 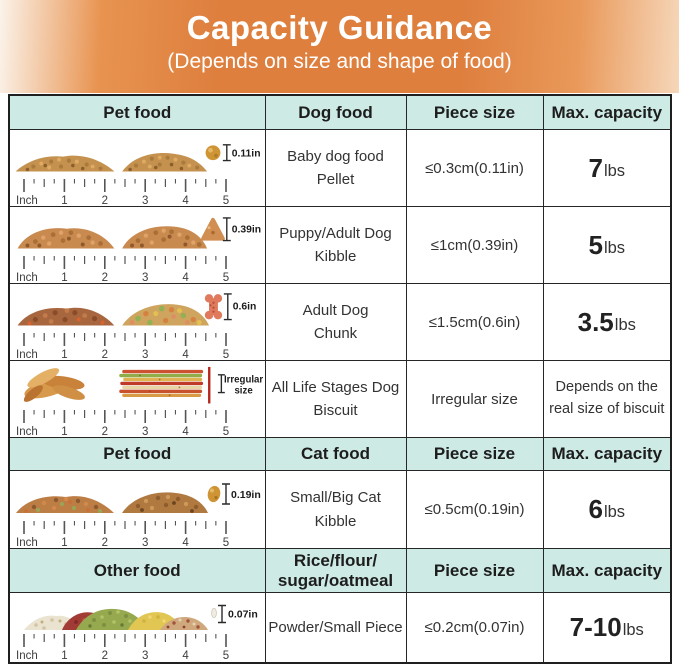 I want to click on capacity-value: 3.5, so click(x=595, y=321).